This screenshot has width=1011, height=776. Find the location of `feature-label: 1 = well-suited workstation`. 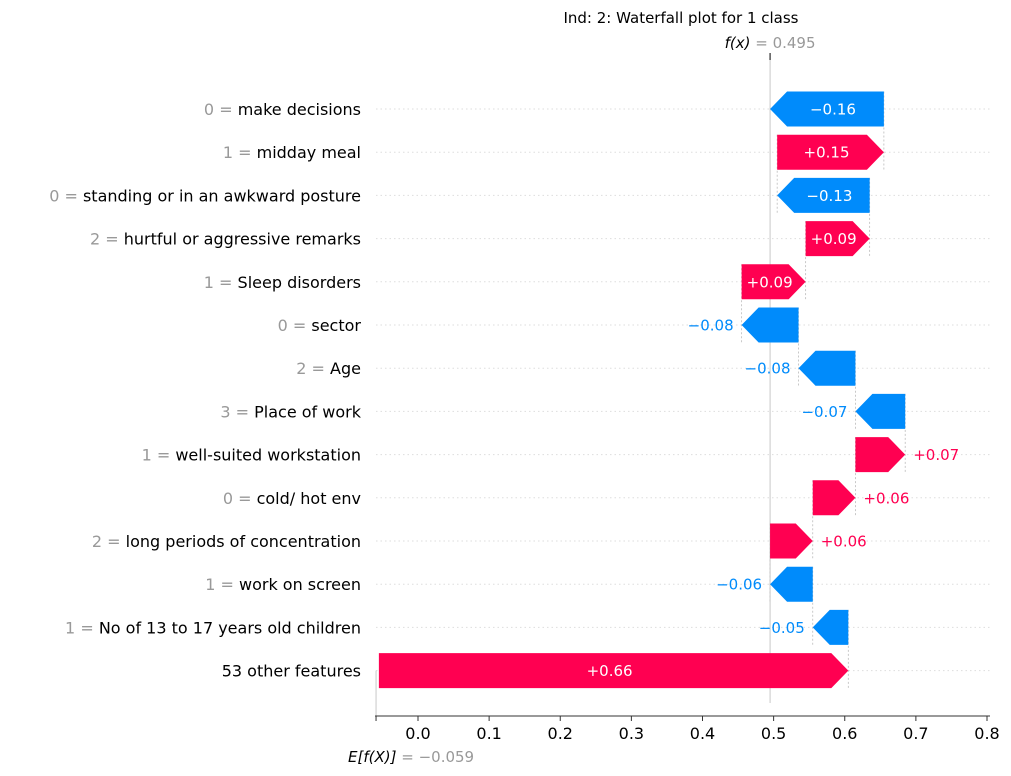

feature-label: 1 = well-suited workstation is located at coordinates (251, 455).